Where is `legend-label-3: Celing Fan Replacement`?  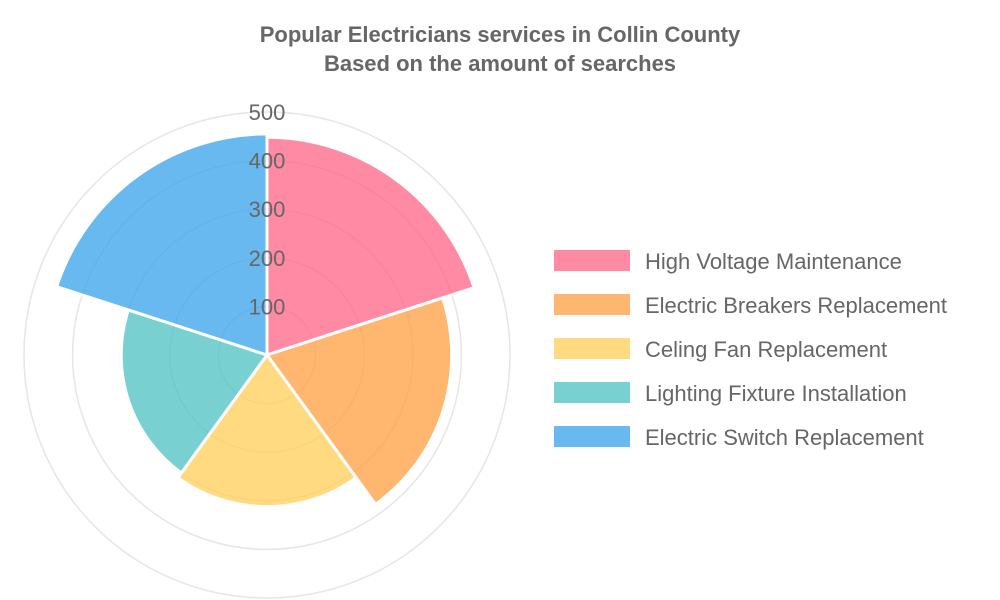
legend-label-3: Celing Fan Replacement is located at coordinates (766, 349).